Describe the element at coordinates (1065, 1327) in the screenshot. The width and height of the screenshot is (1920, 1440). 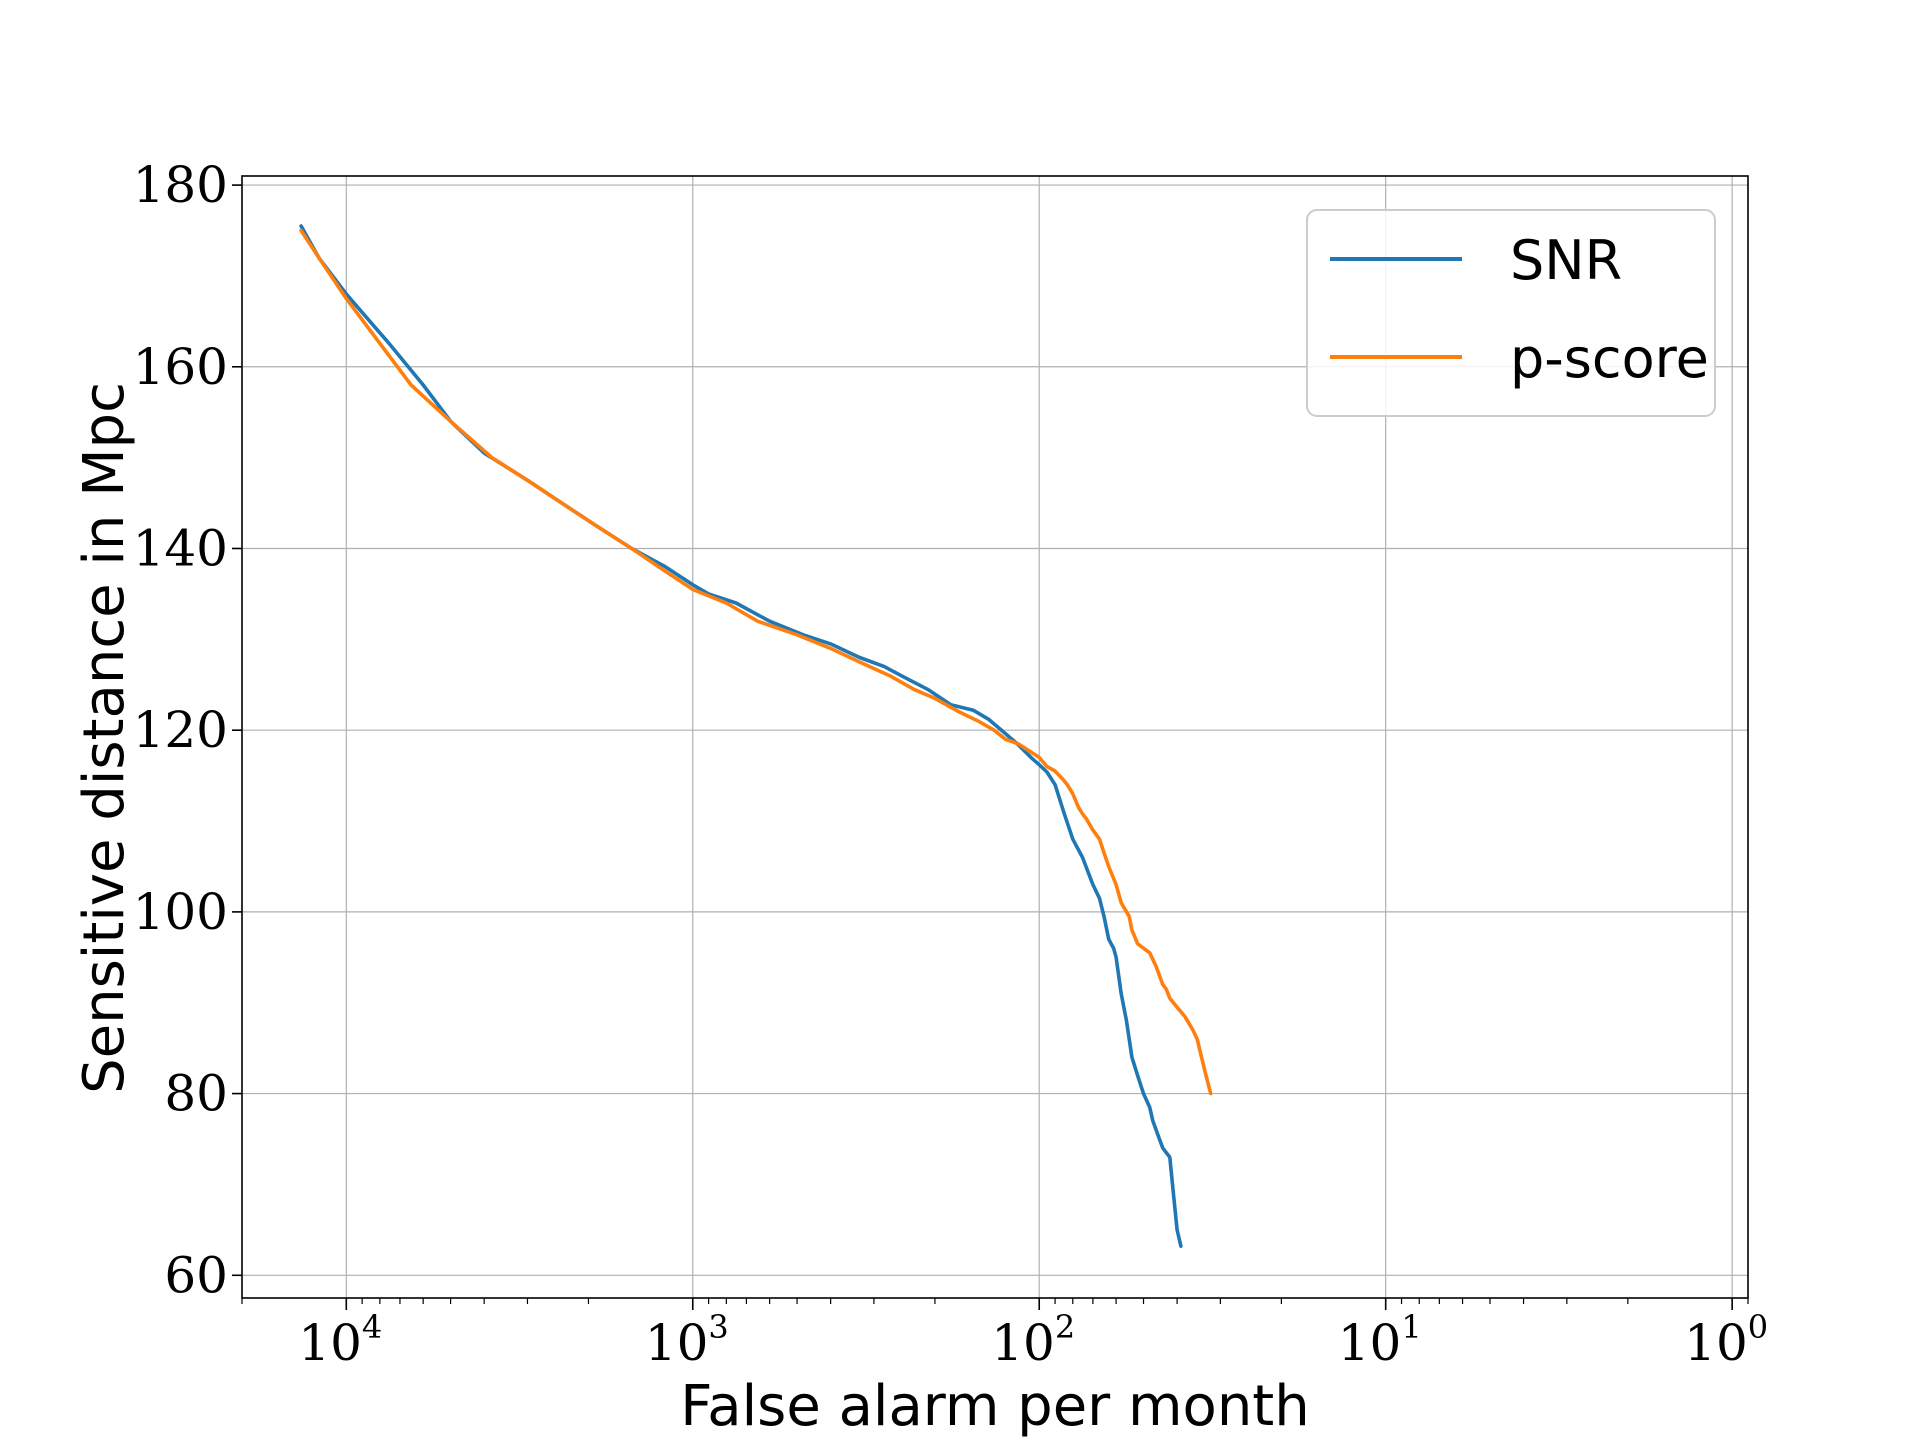
I see `x-tick-exponent: 2` at that location.